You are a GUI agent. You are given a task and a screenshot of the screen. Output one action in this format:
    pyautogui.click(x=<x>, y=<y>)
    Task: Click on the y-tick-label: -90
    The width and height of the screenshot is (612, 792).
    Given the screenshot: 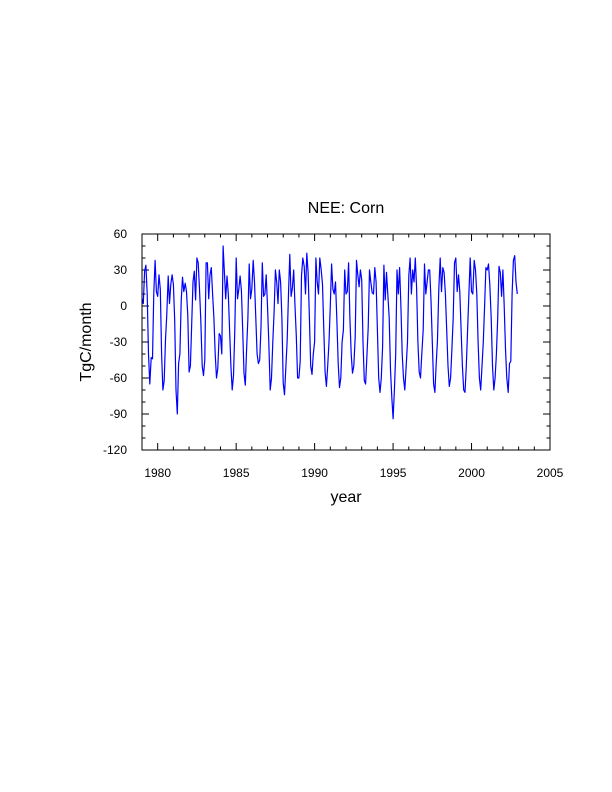 What is the action you would take?
    pyautogui.click(x=119, y=414)
    